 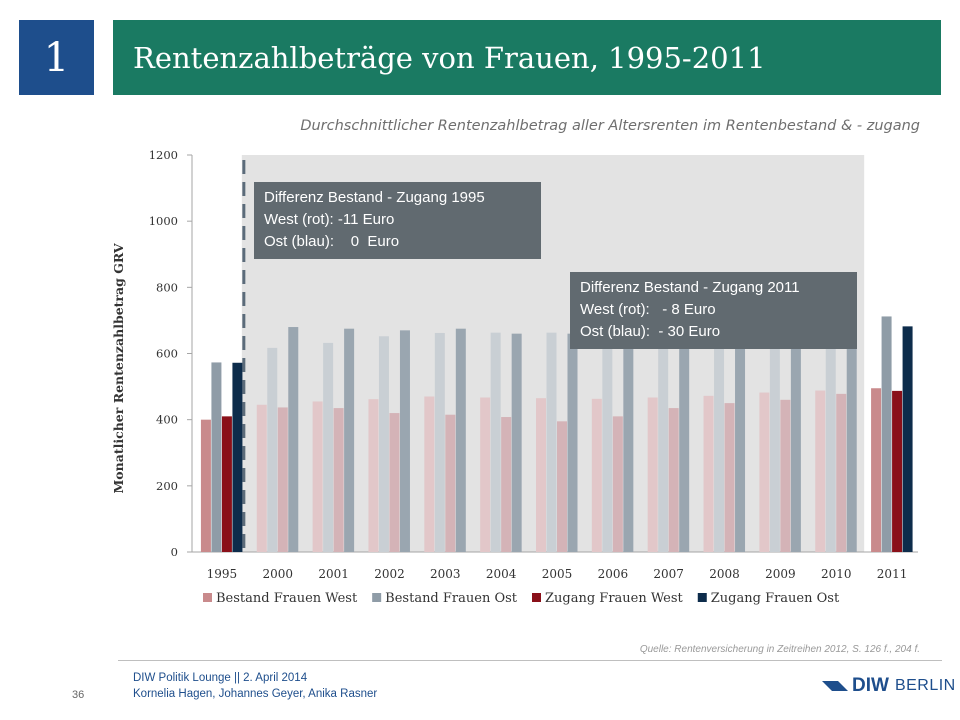 What do you see at coordinates (394, 482) in the screenshot?
I see `bar-2002-zugang-frauen-west` at bounding box center [394, 482].